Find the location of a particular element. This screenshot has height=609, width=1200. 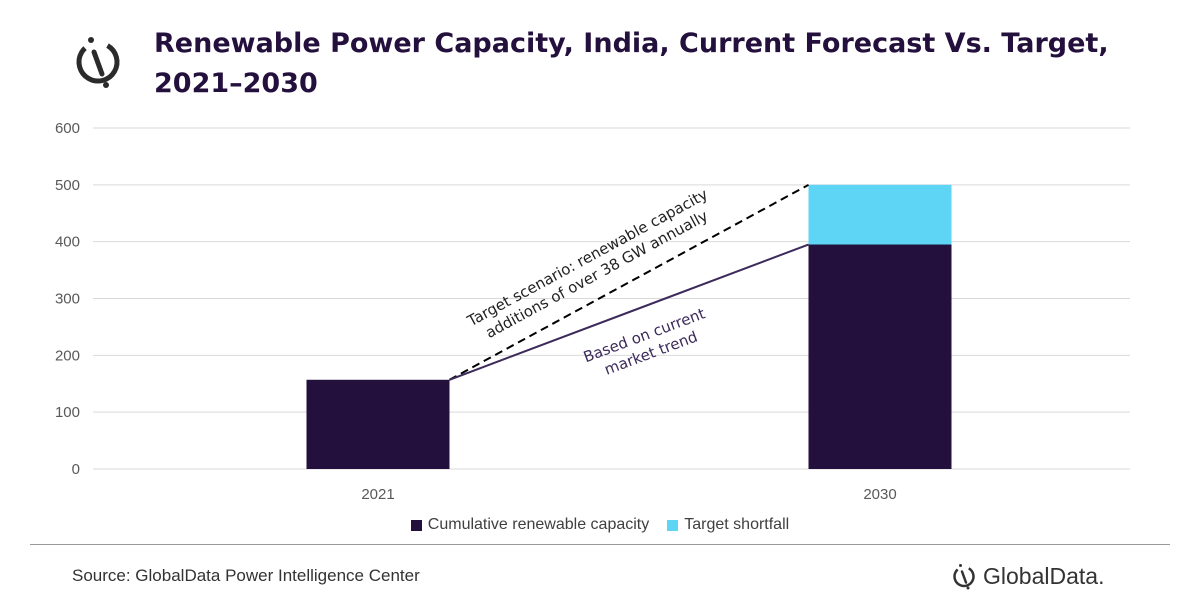

legend-label: Cumulative renewable capacity is located at coordinates (538, 524).